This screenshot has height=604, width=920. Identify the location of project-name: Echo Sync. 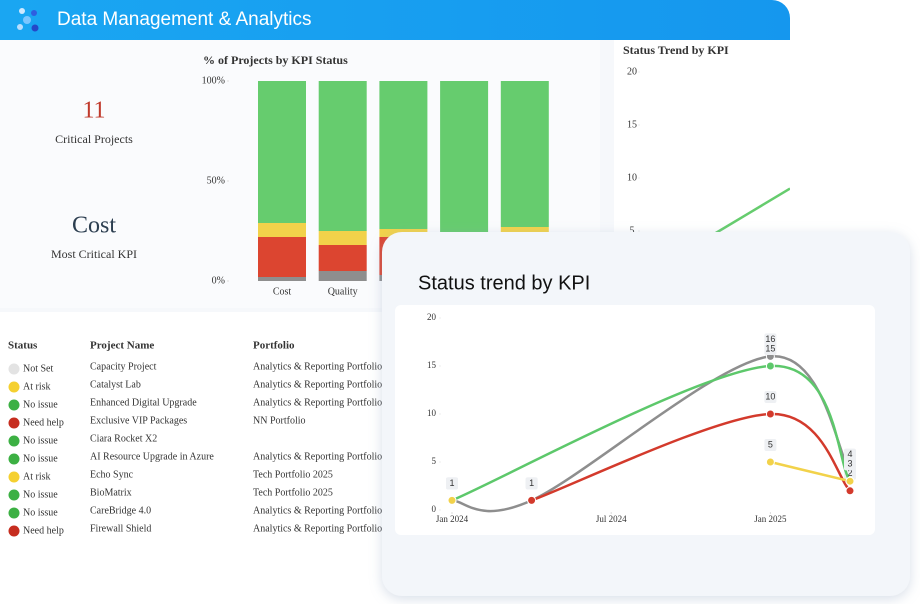
(112, 474).